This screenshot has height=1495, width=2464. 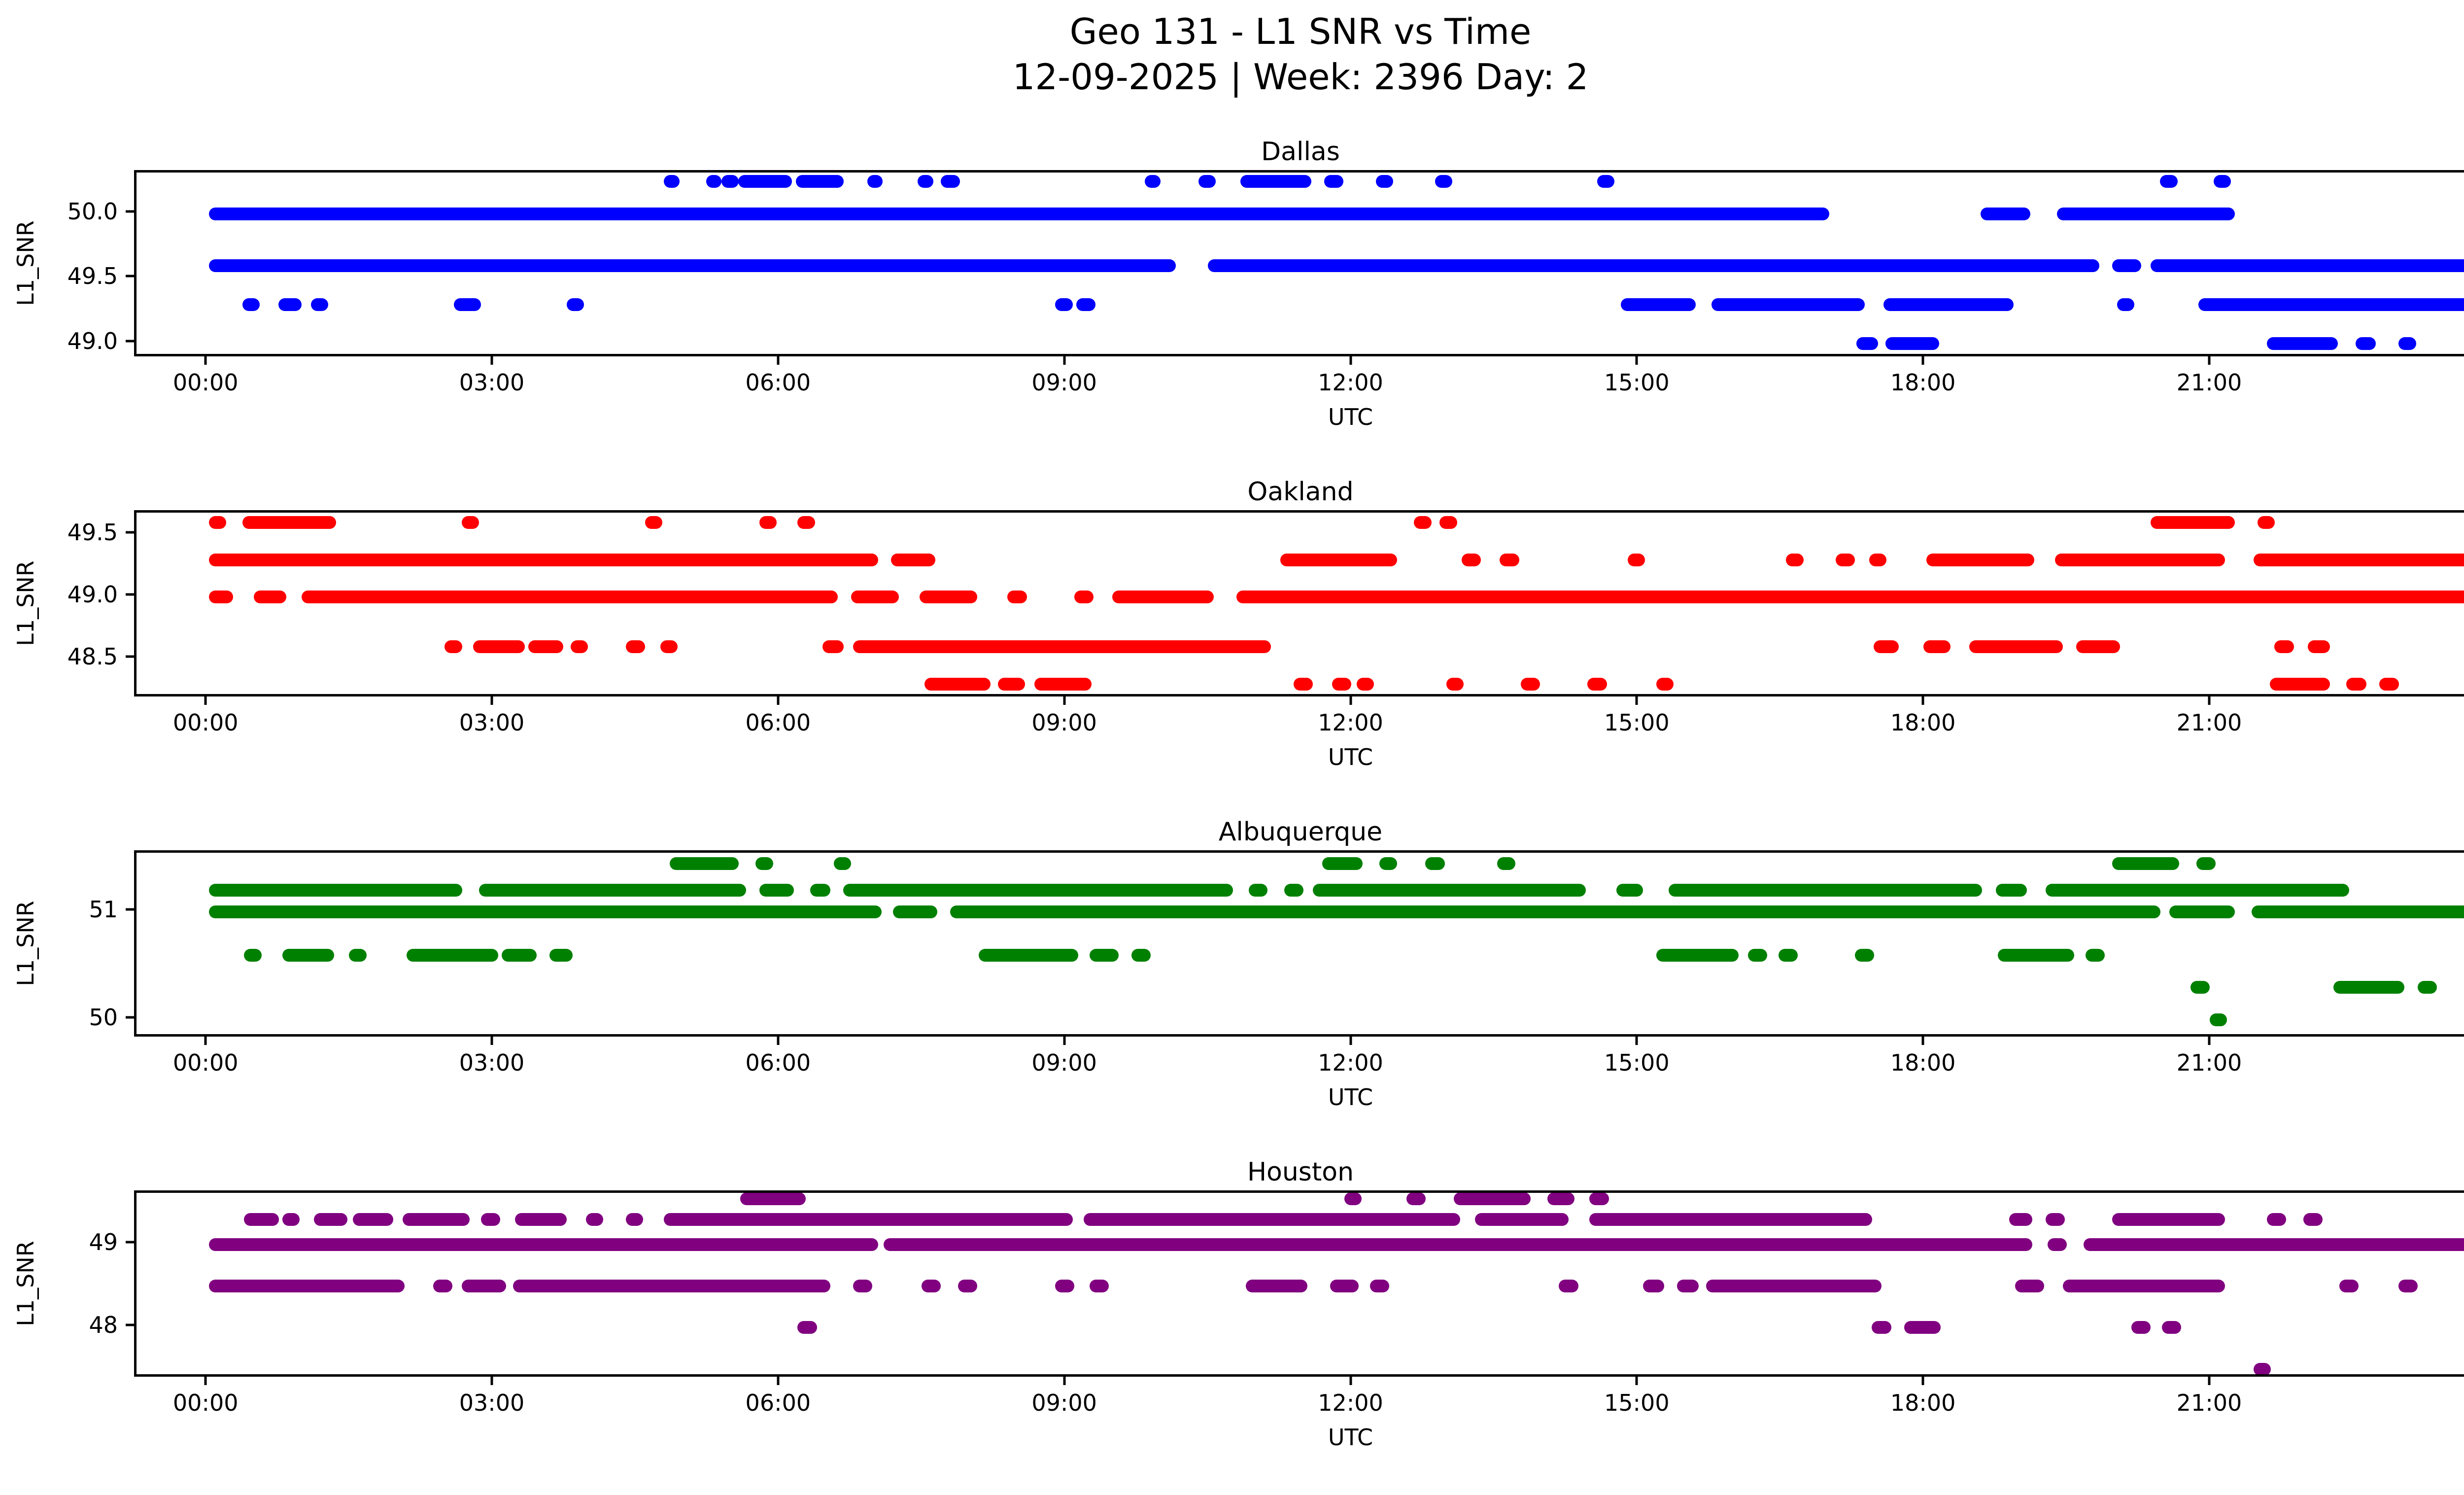 What do you see at coordinates (1300, 152) in the screenshot?
I see `subplot-title-dallas: Dallas` at bounding box center [1300, 152].